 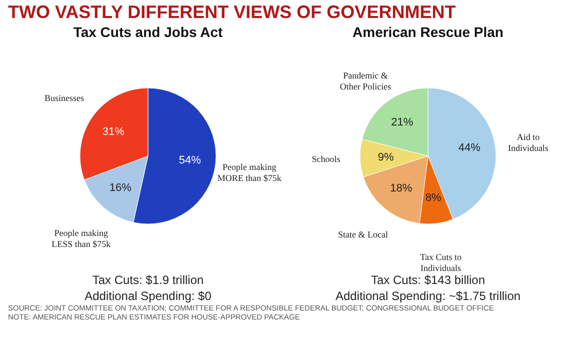 What do you see at coordinates (428, 32) in the screenshot?
I see `chart-title: American Rescue Plan` at bounding box center [428, 32].